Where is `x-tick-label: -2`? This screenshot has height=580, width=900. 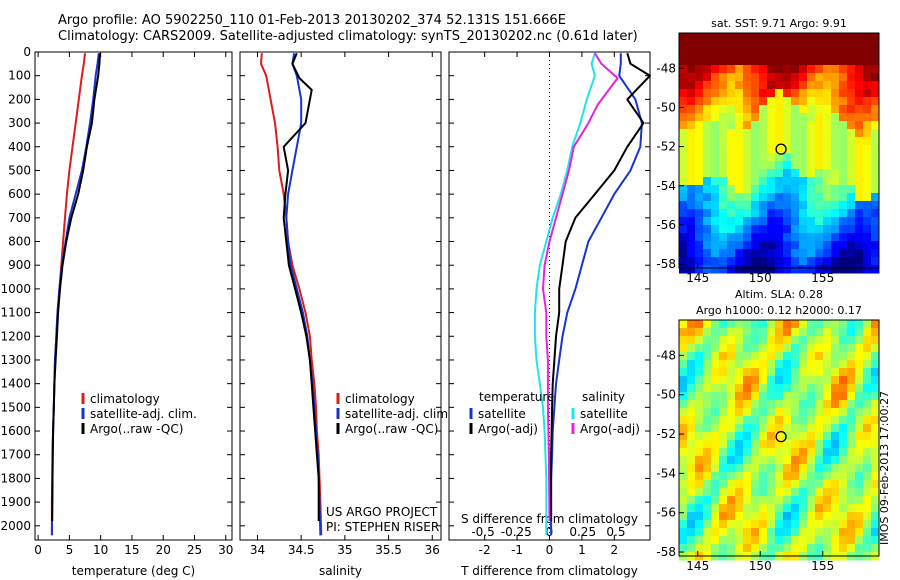 x-tick-label: -2 is located at coordinates (485, 550).